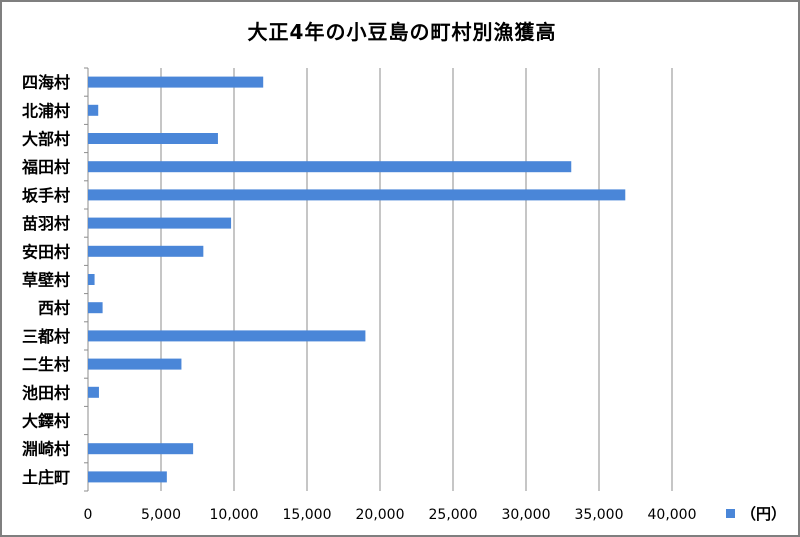 This screenshot has height=537, width=800. I want to click on category-label: 草壁村, so click(46, 280).